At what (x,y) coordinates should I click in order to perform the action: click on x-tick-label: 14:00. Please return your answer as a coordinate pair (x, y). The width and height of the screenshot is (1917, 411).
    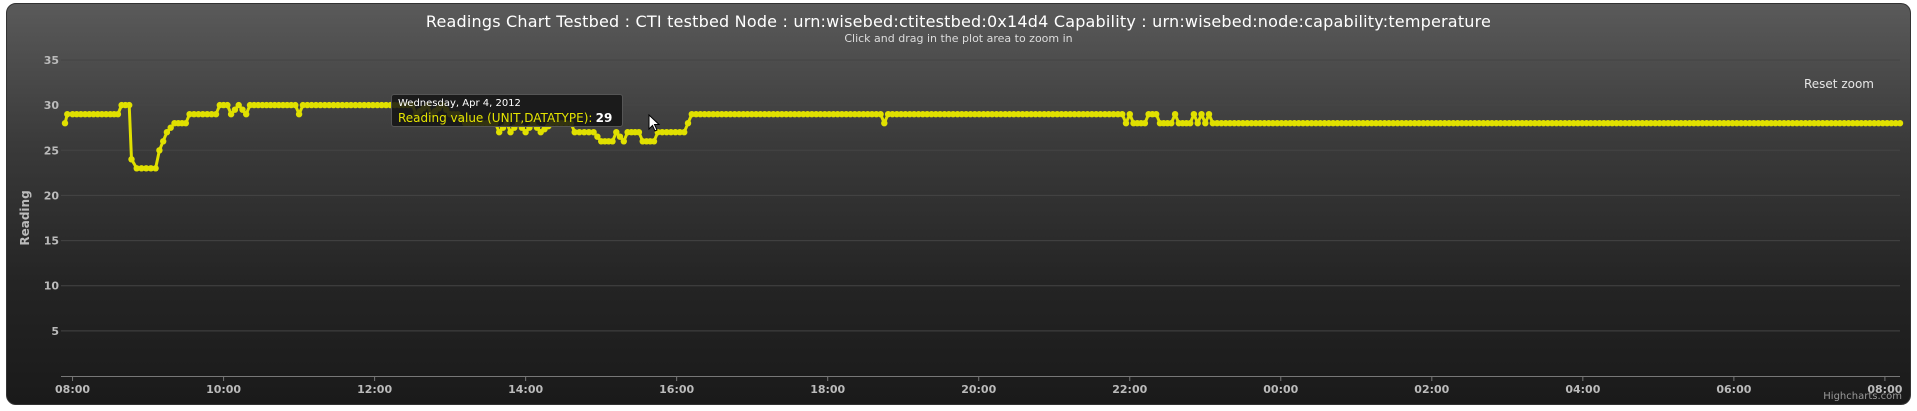
    Looking at the image, I should click on (525, 389).